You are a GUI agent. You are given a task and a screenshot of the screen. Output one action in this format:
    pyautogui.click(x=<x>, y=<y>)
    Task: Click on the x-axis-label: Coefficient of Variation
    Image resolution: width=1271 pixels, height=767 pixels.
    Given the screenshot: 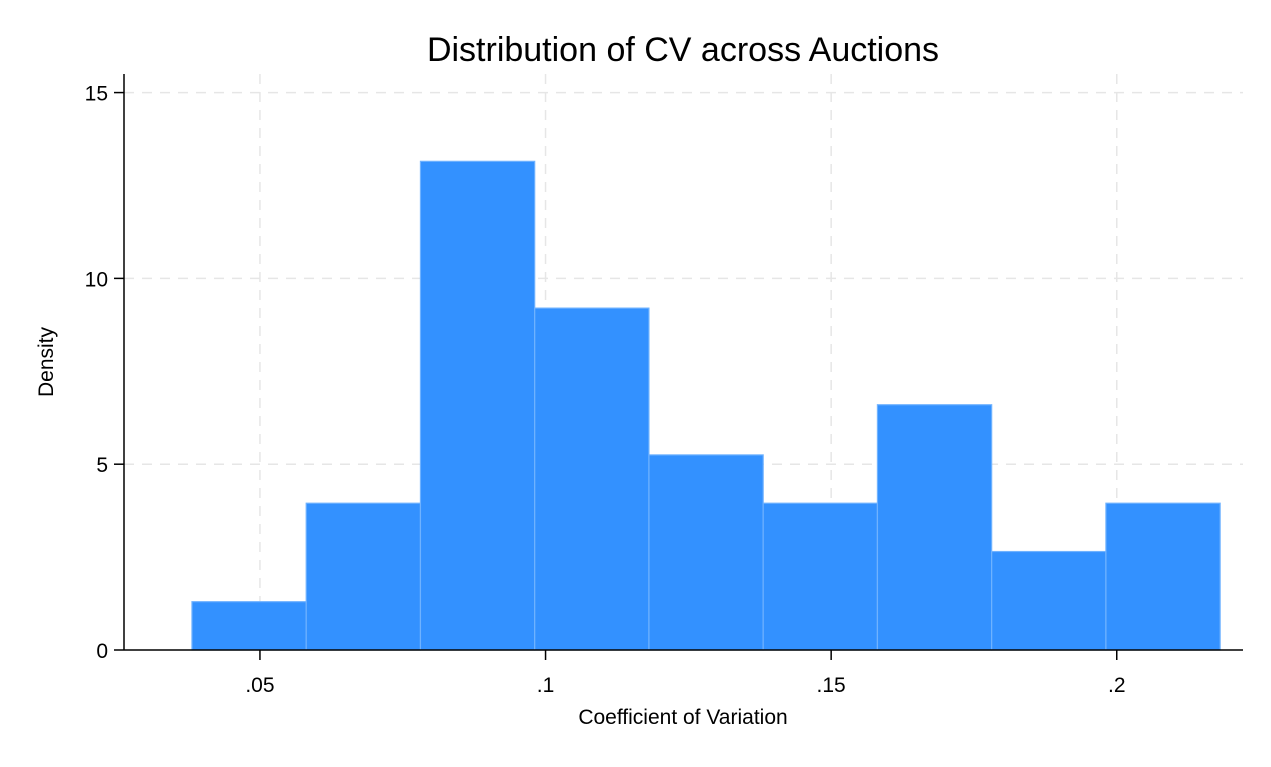 What is the action you would take?
    pyautogui.click(x=682, y=717)
    